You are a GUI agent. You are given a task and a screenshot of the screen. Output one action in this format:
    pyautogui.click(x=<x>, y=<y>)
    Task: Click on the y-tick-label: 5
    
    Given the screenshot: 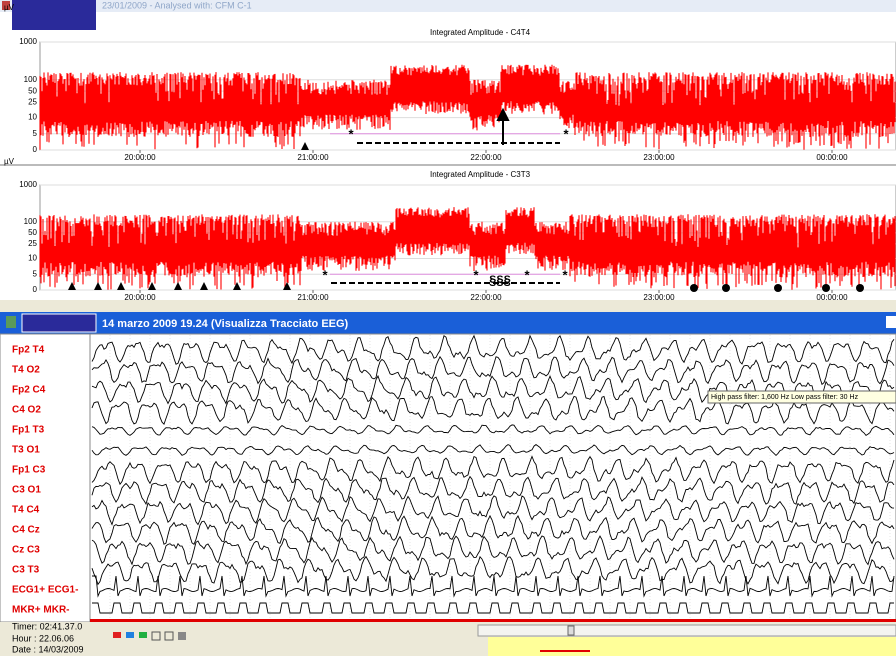 What is the action you would take?
    pyautogui.click(x=35, y=133)
    